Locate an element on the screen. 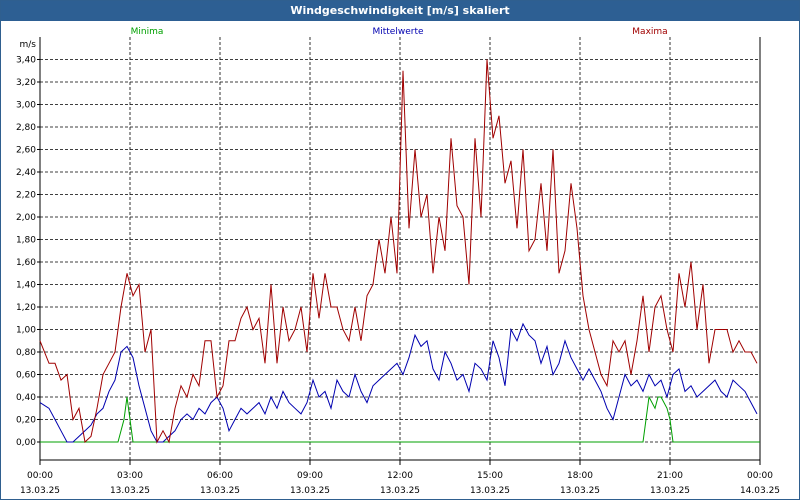 This screenshot has width=800, height=500. y-tick-label: 2,20 is located at coordinates (26, 196).